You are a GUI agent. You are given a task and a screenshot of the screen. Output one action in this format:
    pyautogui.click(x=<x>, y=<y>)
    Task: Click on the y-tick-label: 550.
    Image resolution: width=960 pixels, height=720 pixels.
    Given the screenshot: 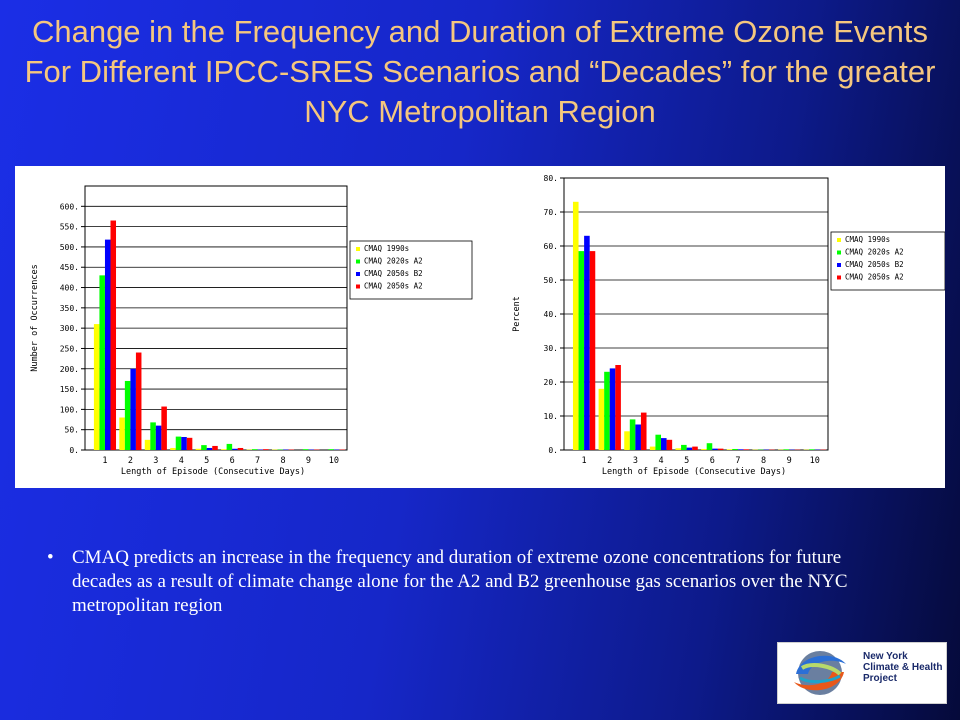 What is the action you would take?
    pyautogui.click(x=69, y=227)
    